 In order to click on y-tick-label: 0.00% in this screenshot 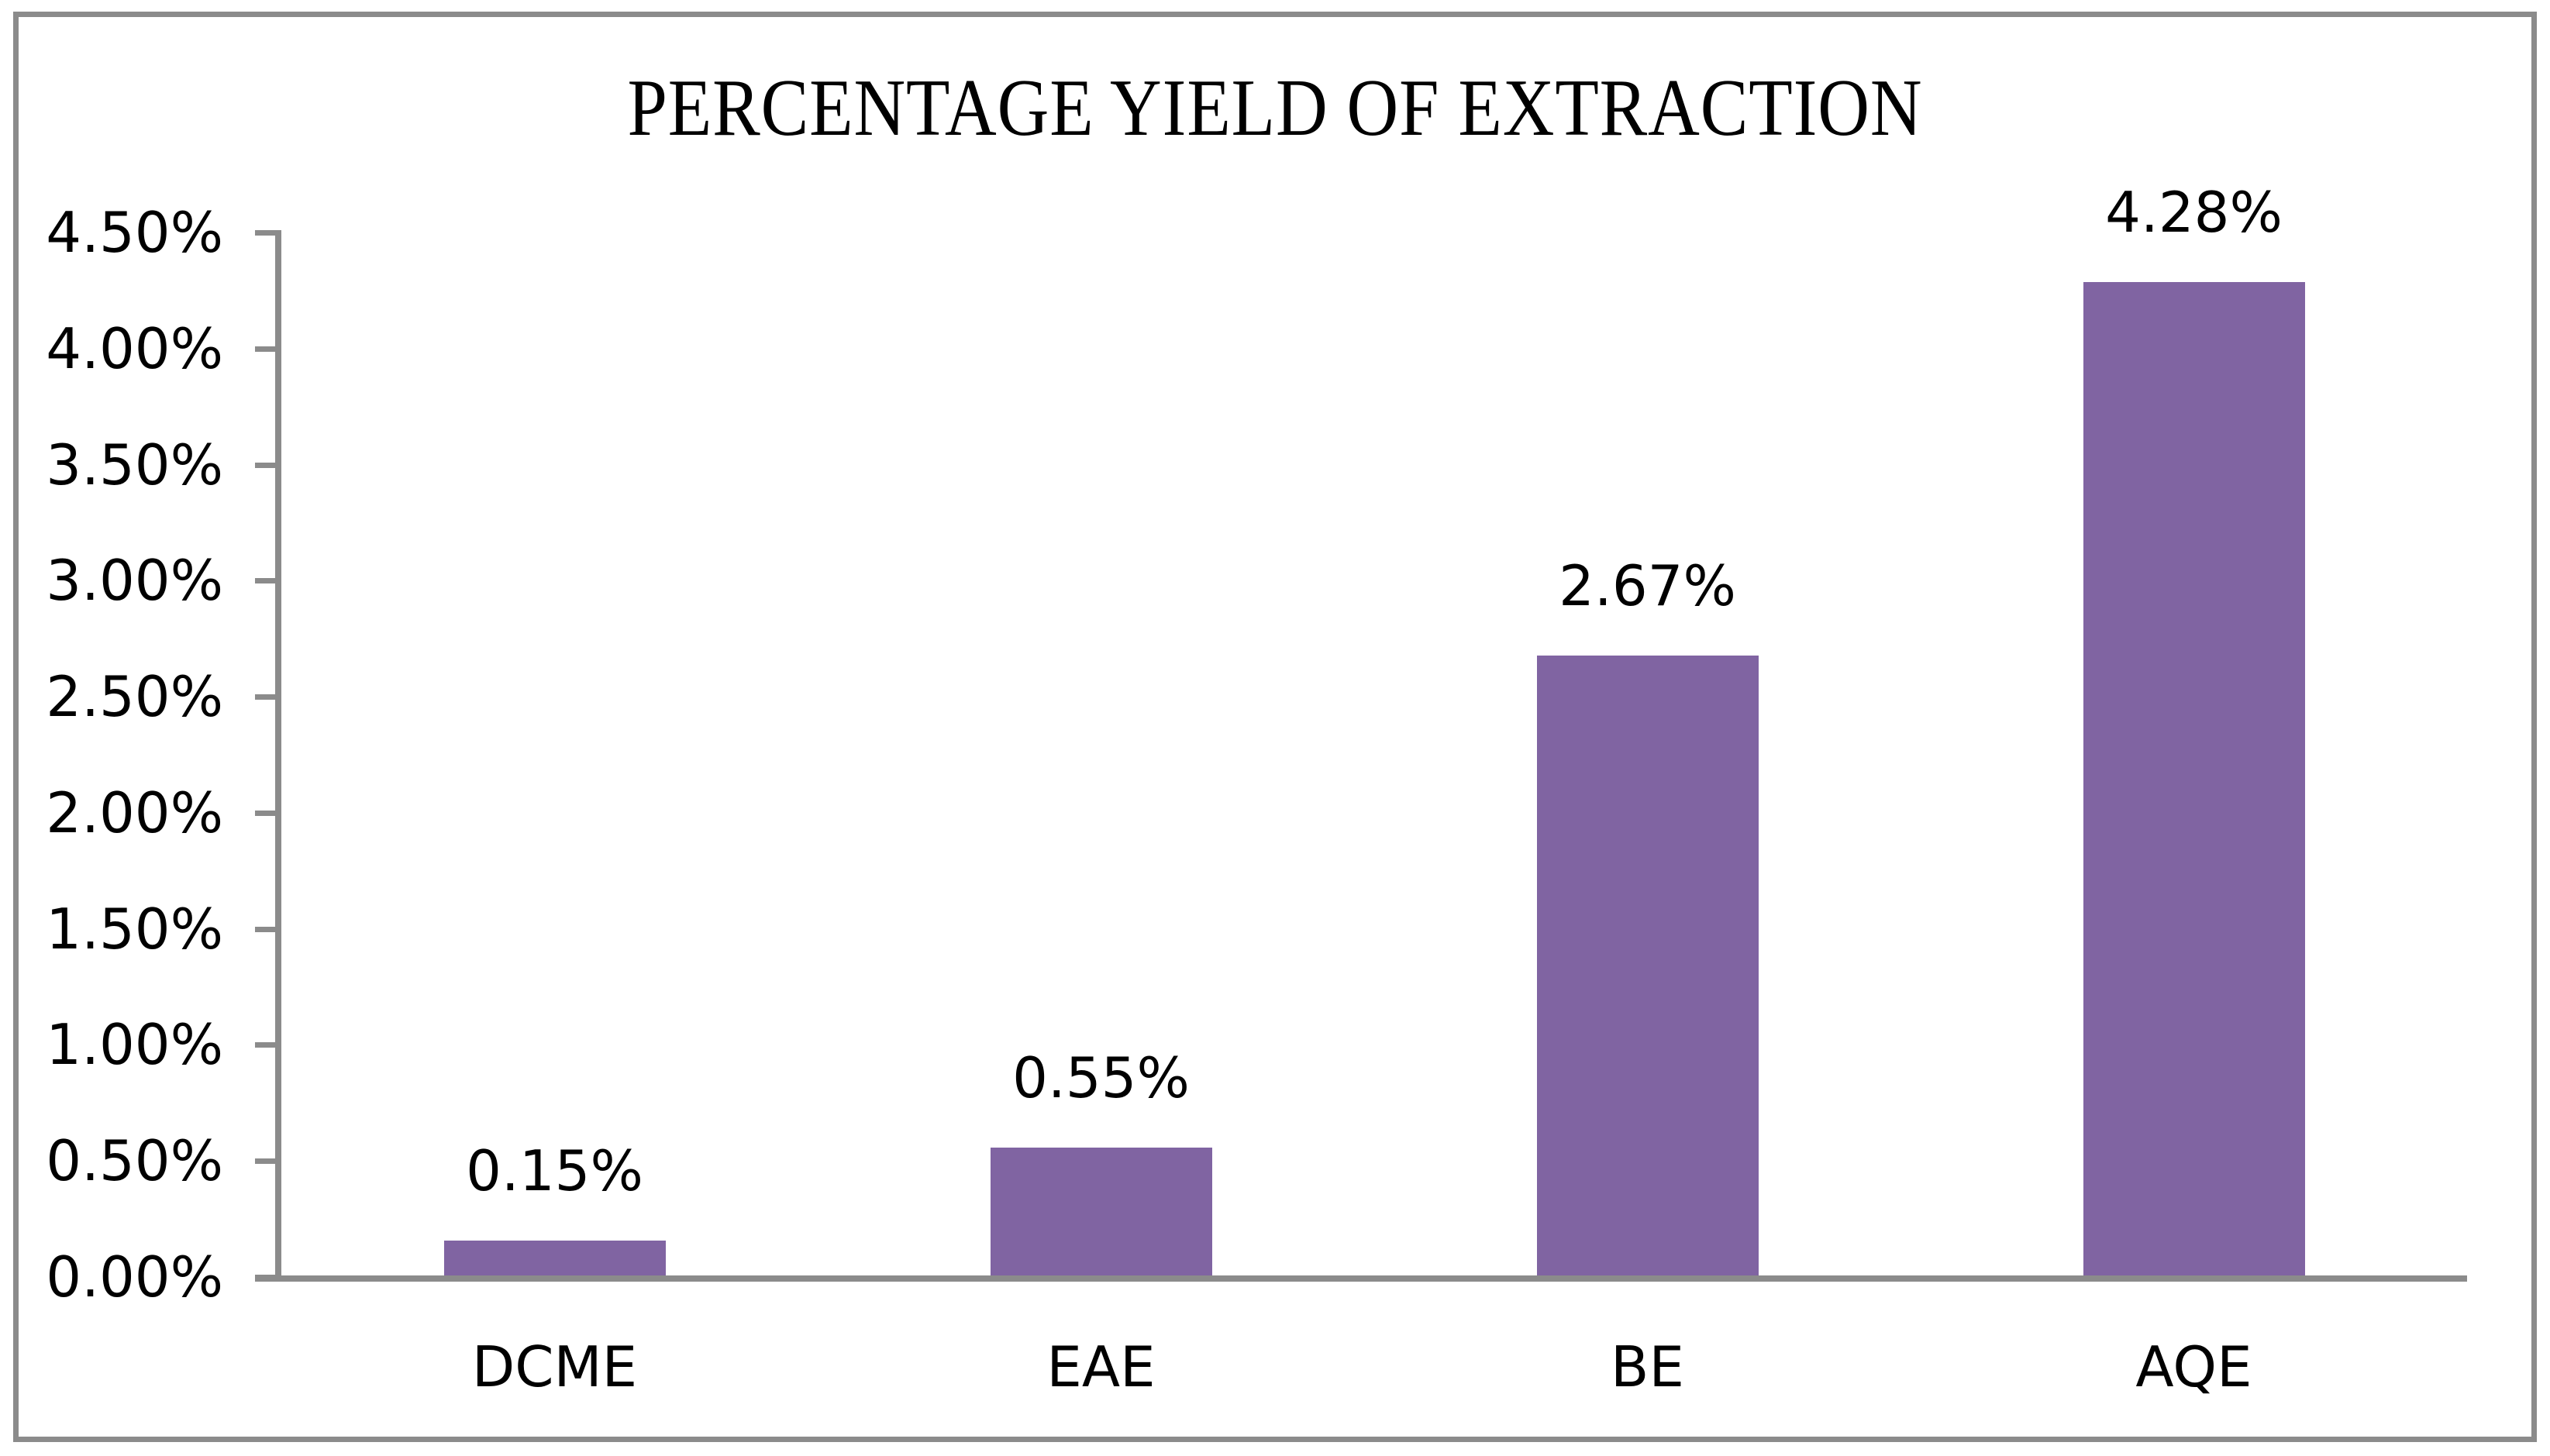, I will do `click(134, 1277)`.